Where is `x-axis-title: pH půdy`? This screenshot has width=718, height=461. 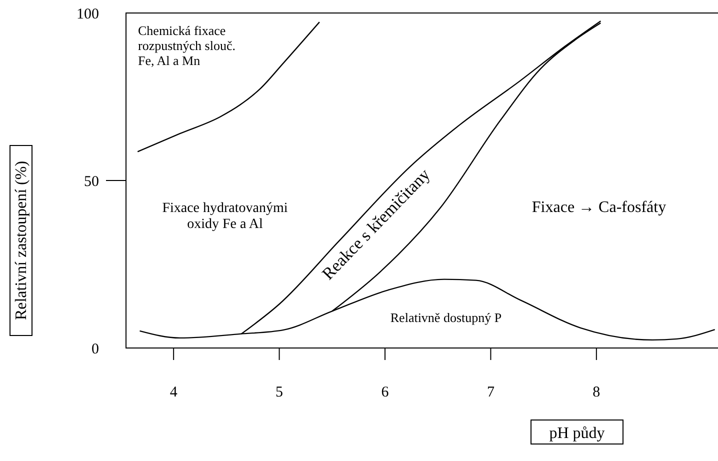 x-axis-title: pH půdy is located at coordinates (577, 433).